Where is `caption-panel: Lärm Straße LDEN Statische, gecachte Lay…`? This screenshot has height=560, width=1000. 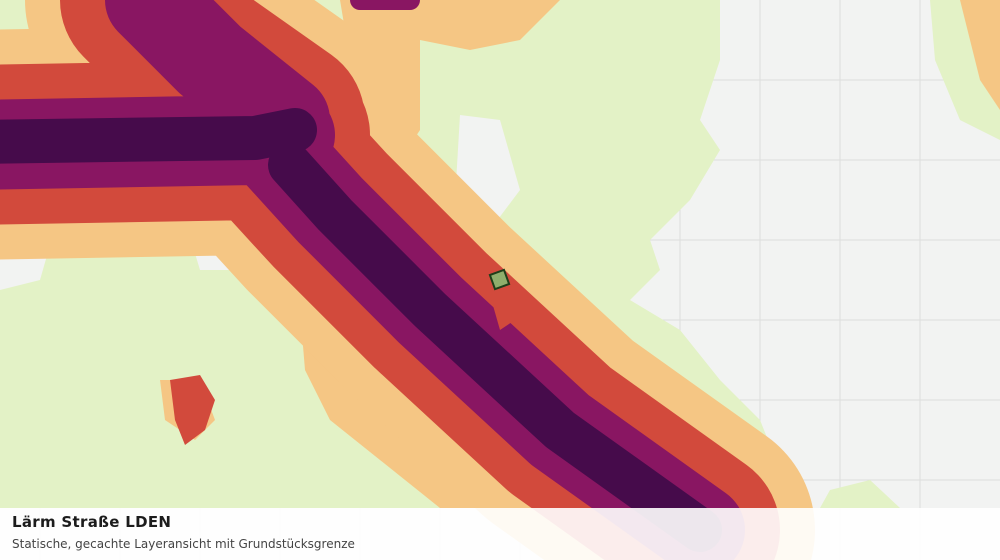
caption-panel: Lärm Straße LDEN Statische, gecachte Lay… is located at coordinates (500, 534).